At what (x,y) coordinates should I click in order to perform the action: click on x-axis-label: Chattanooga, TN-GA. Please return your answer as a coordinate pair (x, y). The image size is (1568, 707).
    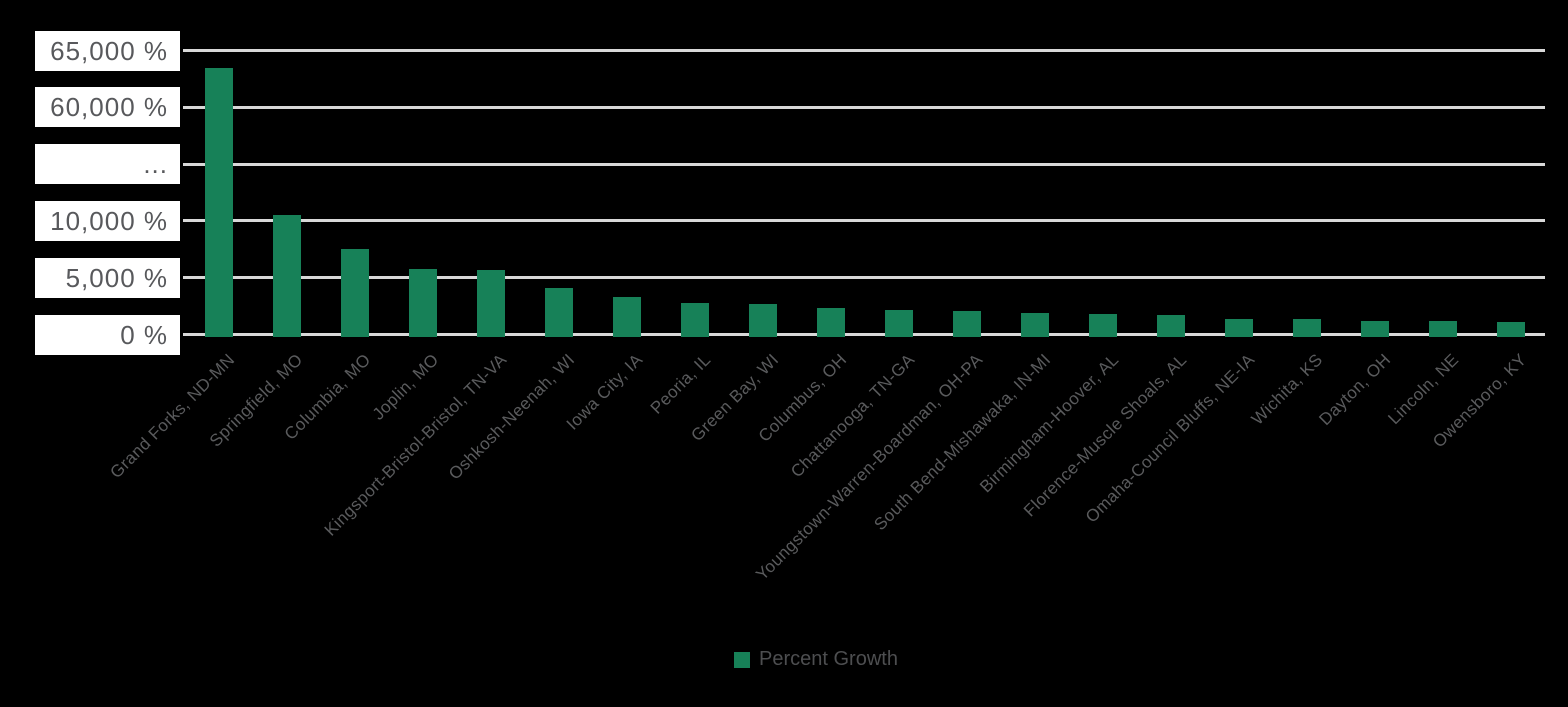
    Looking at the image, I should click on (853, 416).